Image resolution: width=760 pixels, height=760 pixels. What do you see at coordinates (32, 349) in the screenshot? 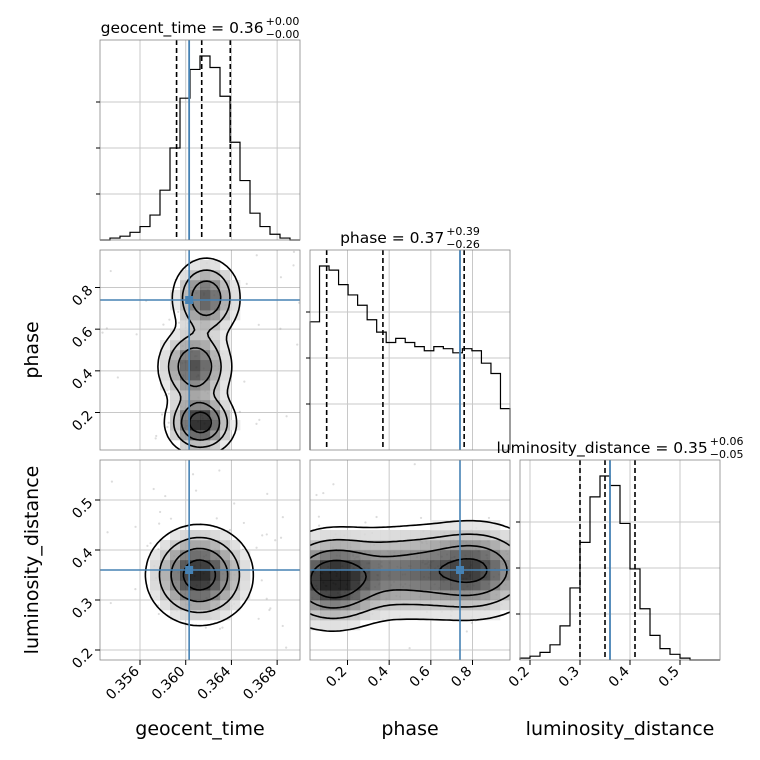
I see `y-axis-label-phase: phase` at bounding box center [32, 349].